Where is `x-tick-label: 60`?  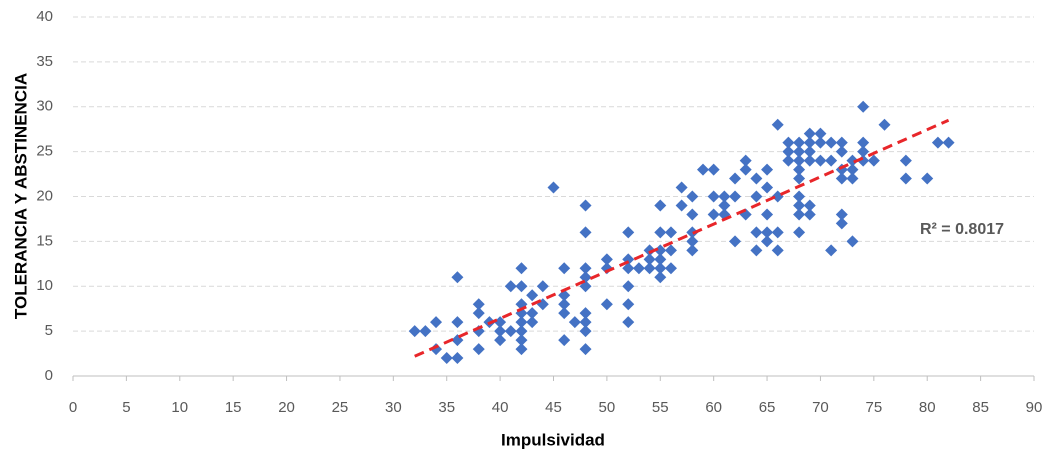
x-tick-label: 60 is located at coordinates (713, 407).